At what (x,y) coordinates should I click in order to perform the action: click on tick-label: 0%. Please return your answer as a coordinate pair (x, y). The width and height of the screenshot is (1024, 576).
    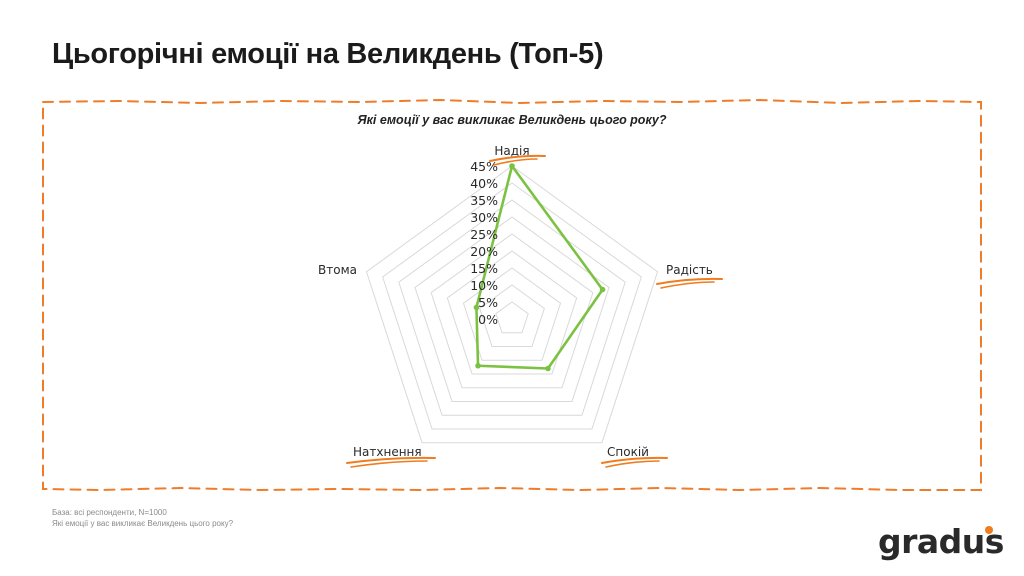
    Looking at the image, I should click on (488, 319).